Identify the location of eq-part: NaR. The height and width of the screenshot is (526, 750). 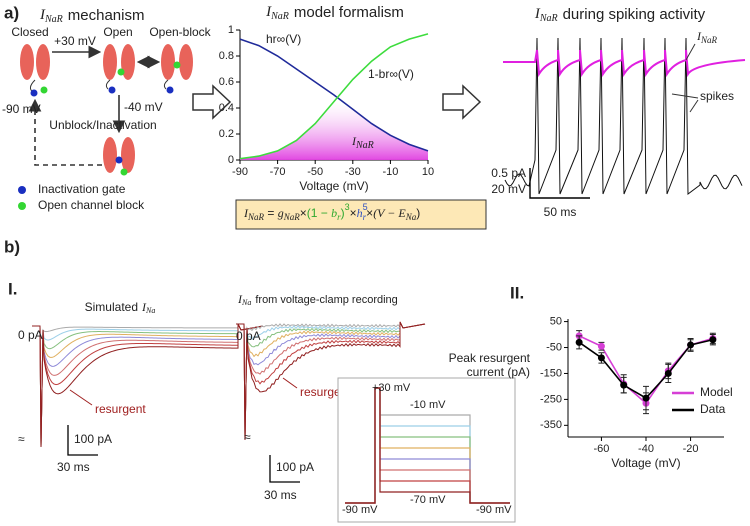
(256, 217).